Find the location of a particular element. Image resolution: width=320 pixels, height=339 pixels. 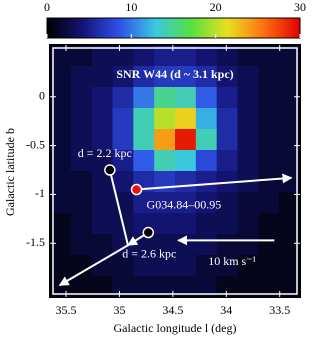

y-axis-title: Galactic latitude b is located at coordinates (10, 172).